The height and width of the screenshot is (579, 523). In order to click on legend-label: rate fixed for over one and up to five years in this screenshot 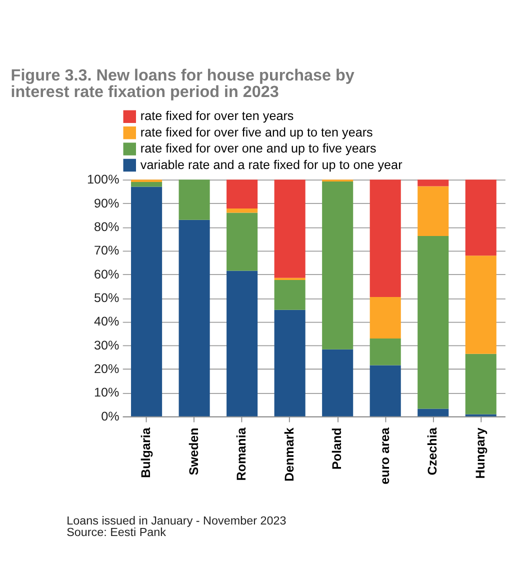, I will do `click(258, 149)`.